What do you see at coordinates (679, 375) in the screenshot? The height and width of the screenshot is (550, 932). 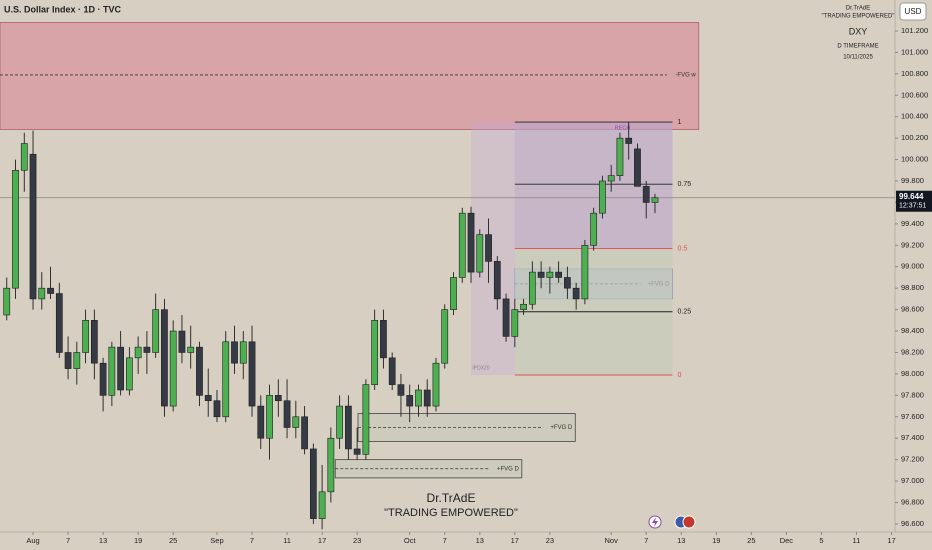 I see `fib-level-label: 0` at bounding box center [679, 375].